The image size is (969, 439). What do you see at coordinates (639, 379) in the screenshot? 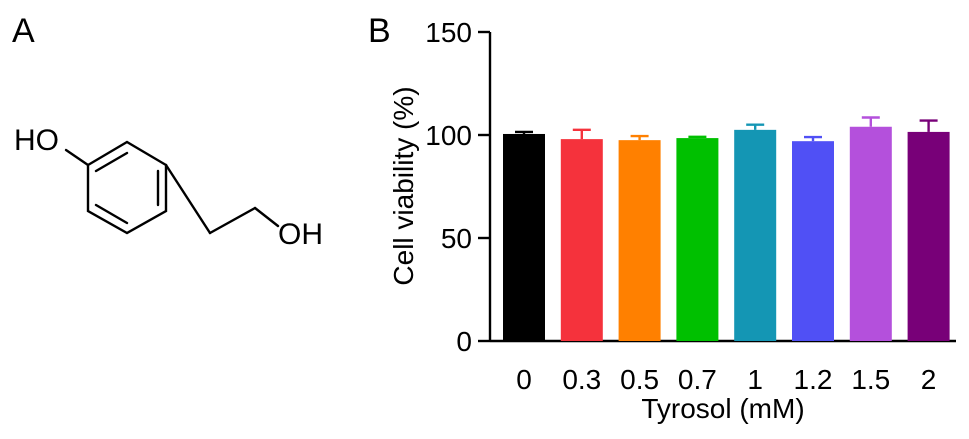
I see `x-tick-label: 0.5` at bounding box center [639, 379].